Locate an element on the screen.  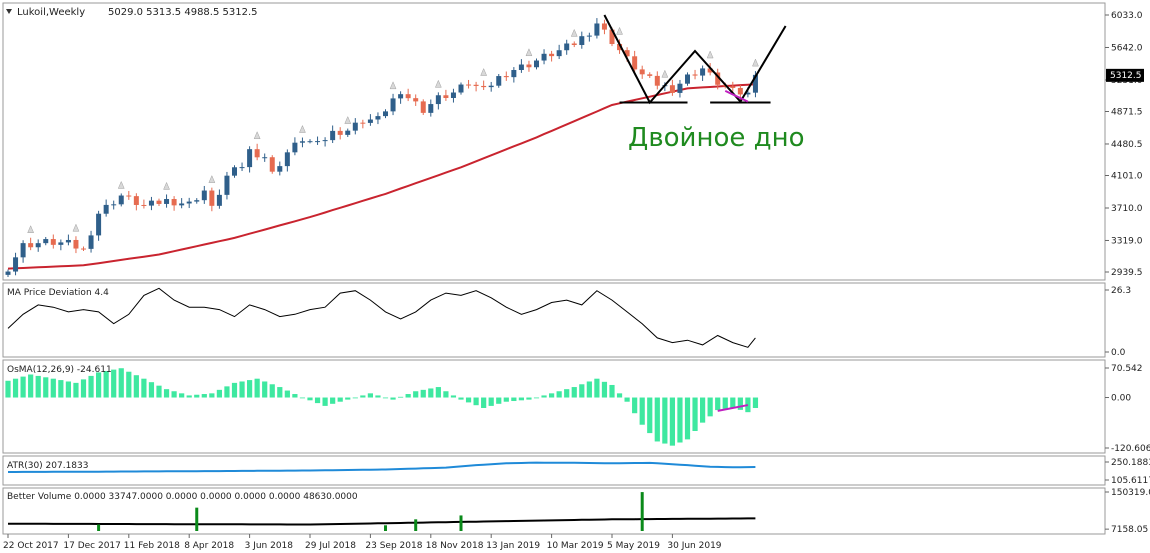
volume-tick-label: 150319.0 is located at coordinates (1130, 493).